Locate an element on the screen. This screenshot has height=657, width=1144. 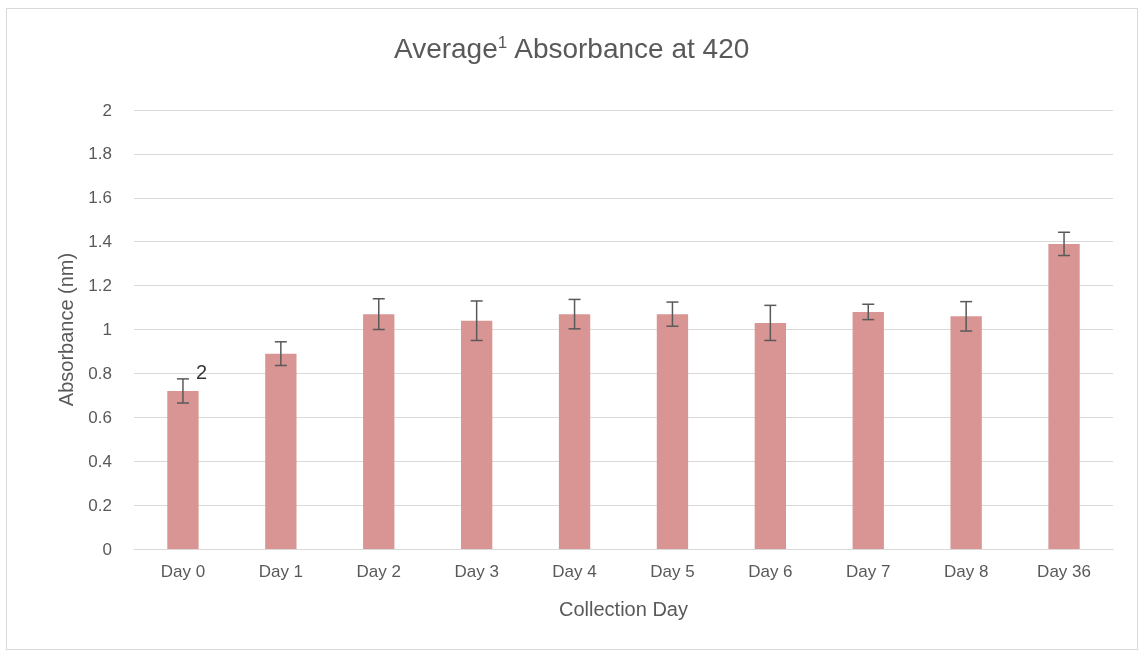
x-tick-label: Day 1 is located at coordinates (281, 571).